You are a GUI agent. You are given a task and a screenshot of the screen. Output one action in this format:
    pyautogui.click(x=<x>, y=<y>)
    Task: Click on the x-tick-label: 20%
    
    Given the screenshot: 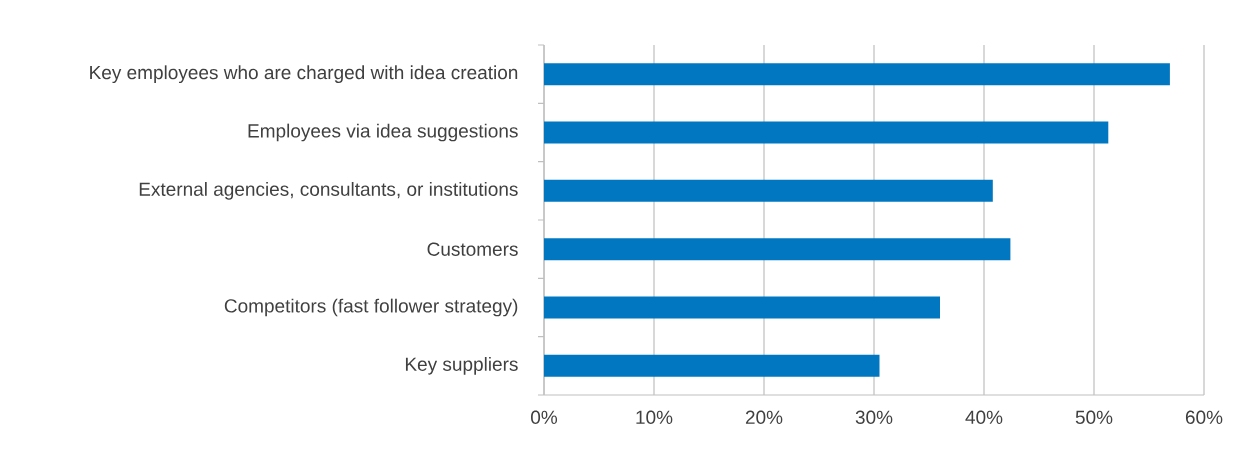 What is the action you would take?
    pyautogui.click(x=764, y=417)
    